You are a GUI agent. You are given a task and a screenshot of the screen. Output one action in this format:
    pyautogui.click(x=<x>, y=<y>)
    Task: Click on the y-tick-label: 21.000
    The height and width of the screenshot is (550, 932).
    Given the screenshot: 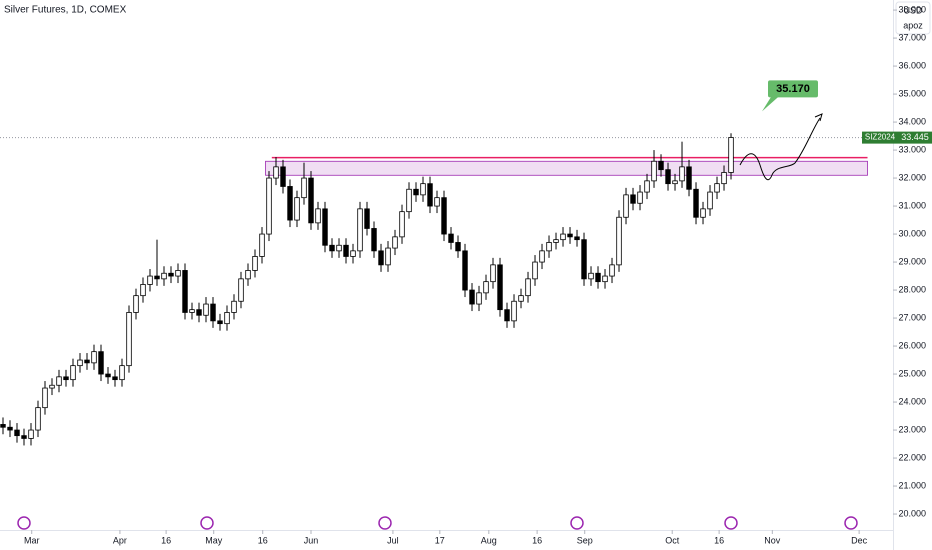 What is the action you would take?
    pyautogui.click(x=912, y=485)
    